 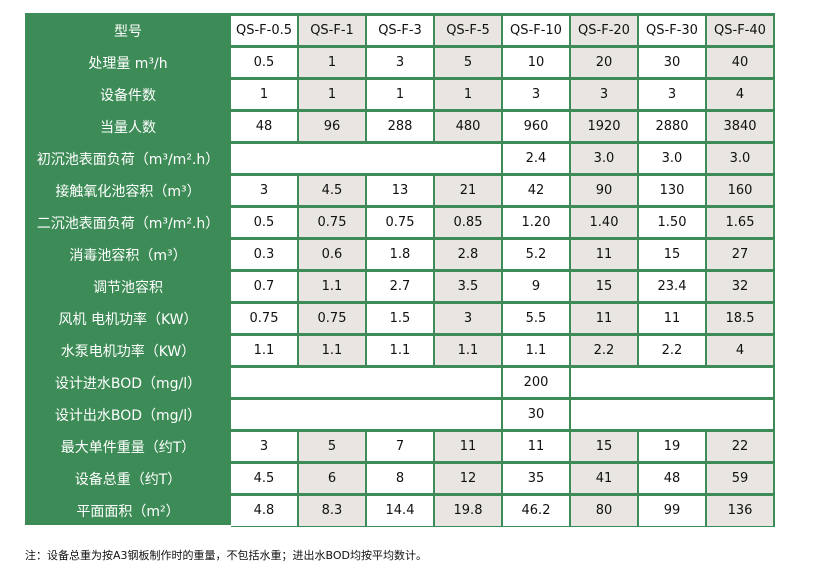 What do you see at coordinates (128, 510) in the screenshot?
I see `row-label: 平面面积（m²）` at bounding box center [128, 510].